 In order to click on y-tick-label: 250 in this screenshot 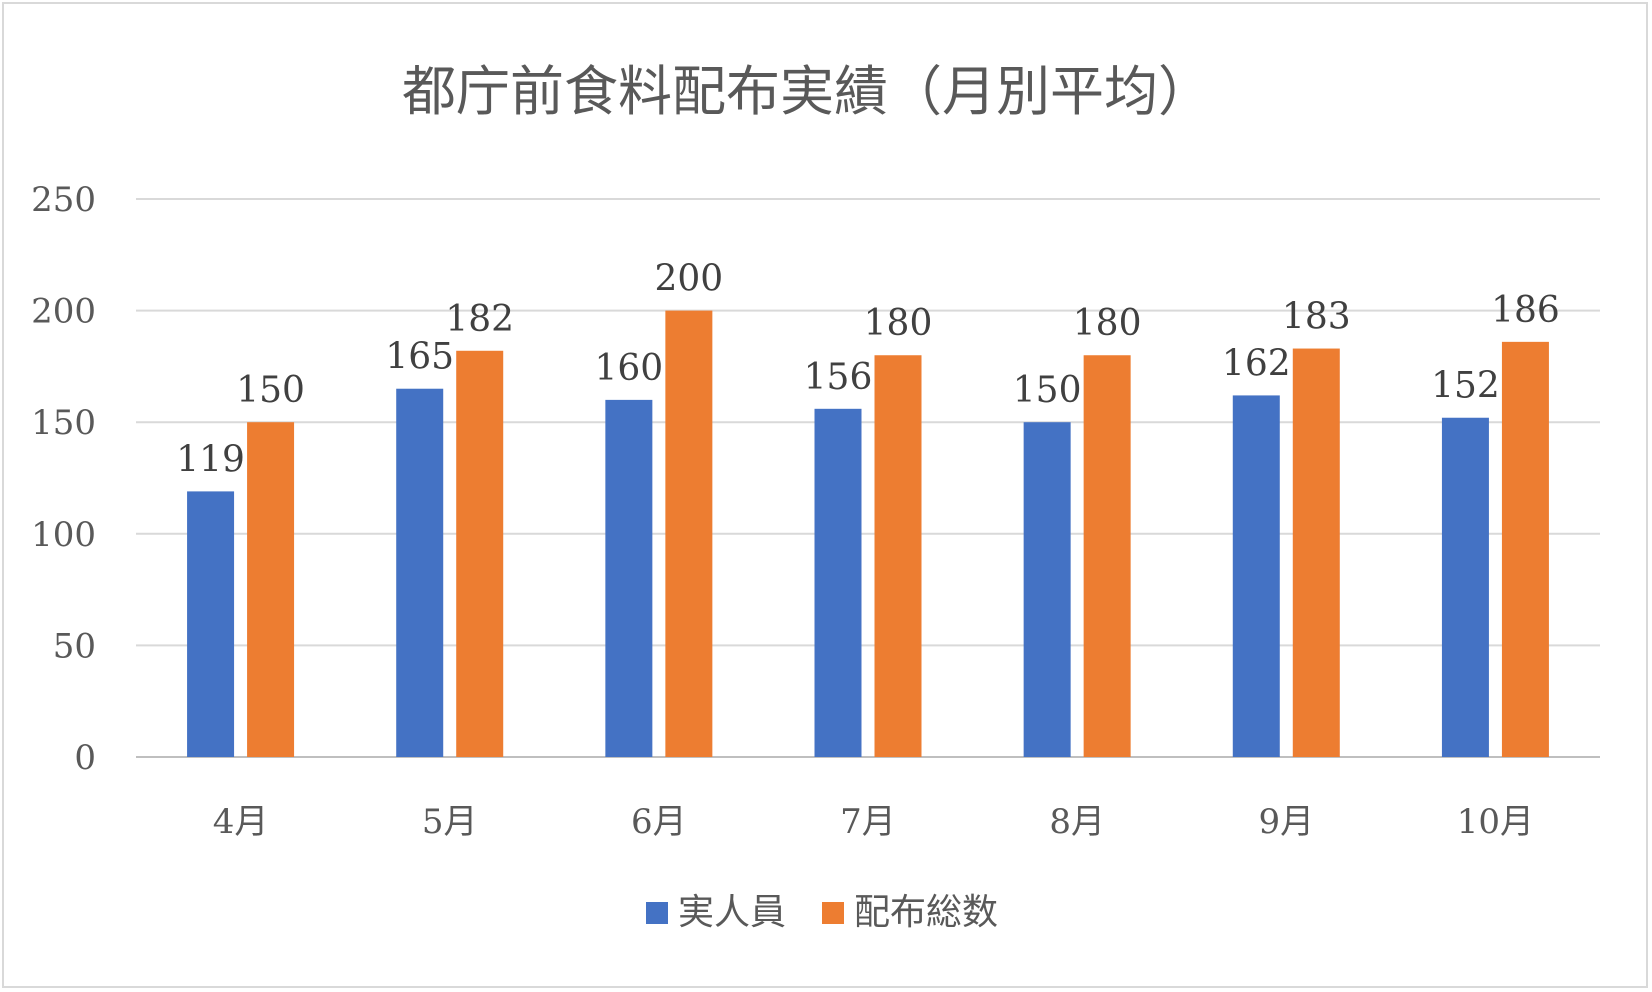, I will do `click(63, 200)`.